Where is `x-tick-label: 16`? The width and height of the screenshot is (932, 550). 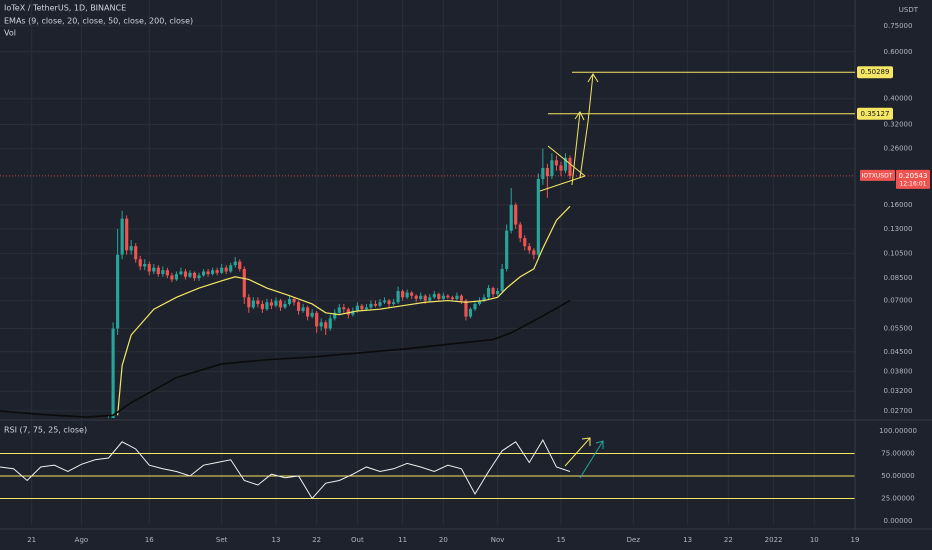 x-tick-label: 16 is located at coordinates (149, 540).